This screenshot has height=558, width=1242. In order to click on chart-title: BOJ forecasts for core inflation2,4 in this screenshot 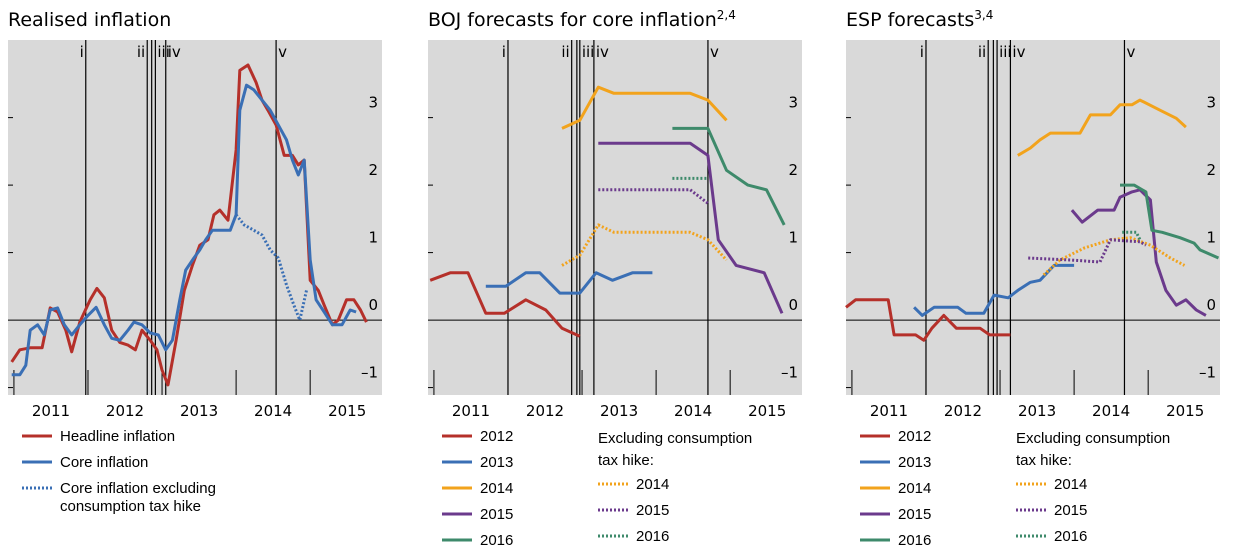, I will do `click(582, 19)`.